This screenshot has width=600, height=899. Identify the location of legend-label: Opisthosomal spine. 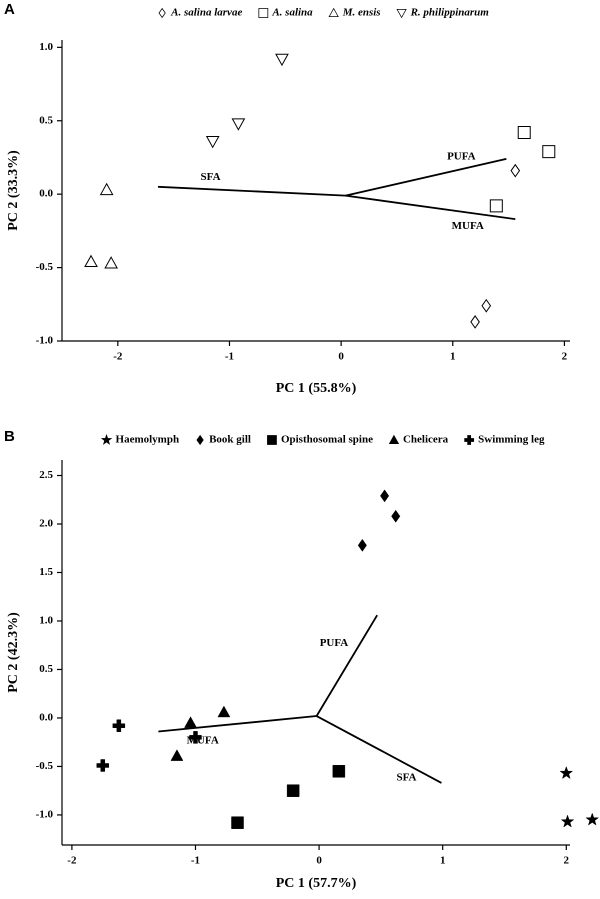
(327, 440).